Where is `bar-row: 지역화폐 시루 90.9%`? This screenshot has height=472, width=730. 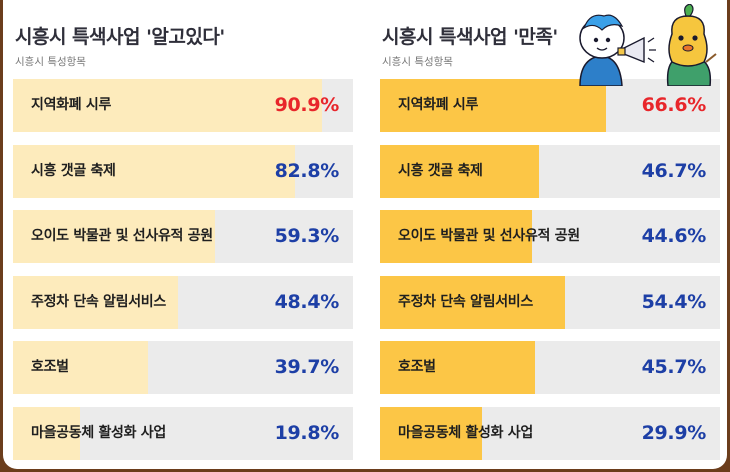
bar-row: 지역화폐 시루 90.9% is located at coordinates (183, 105).